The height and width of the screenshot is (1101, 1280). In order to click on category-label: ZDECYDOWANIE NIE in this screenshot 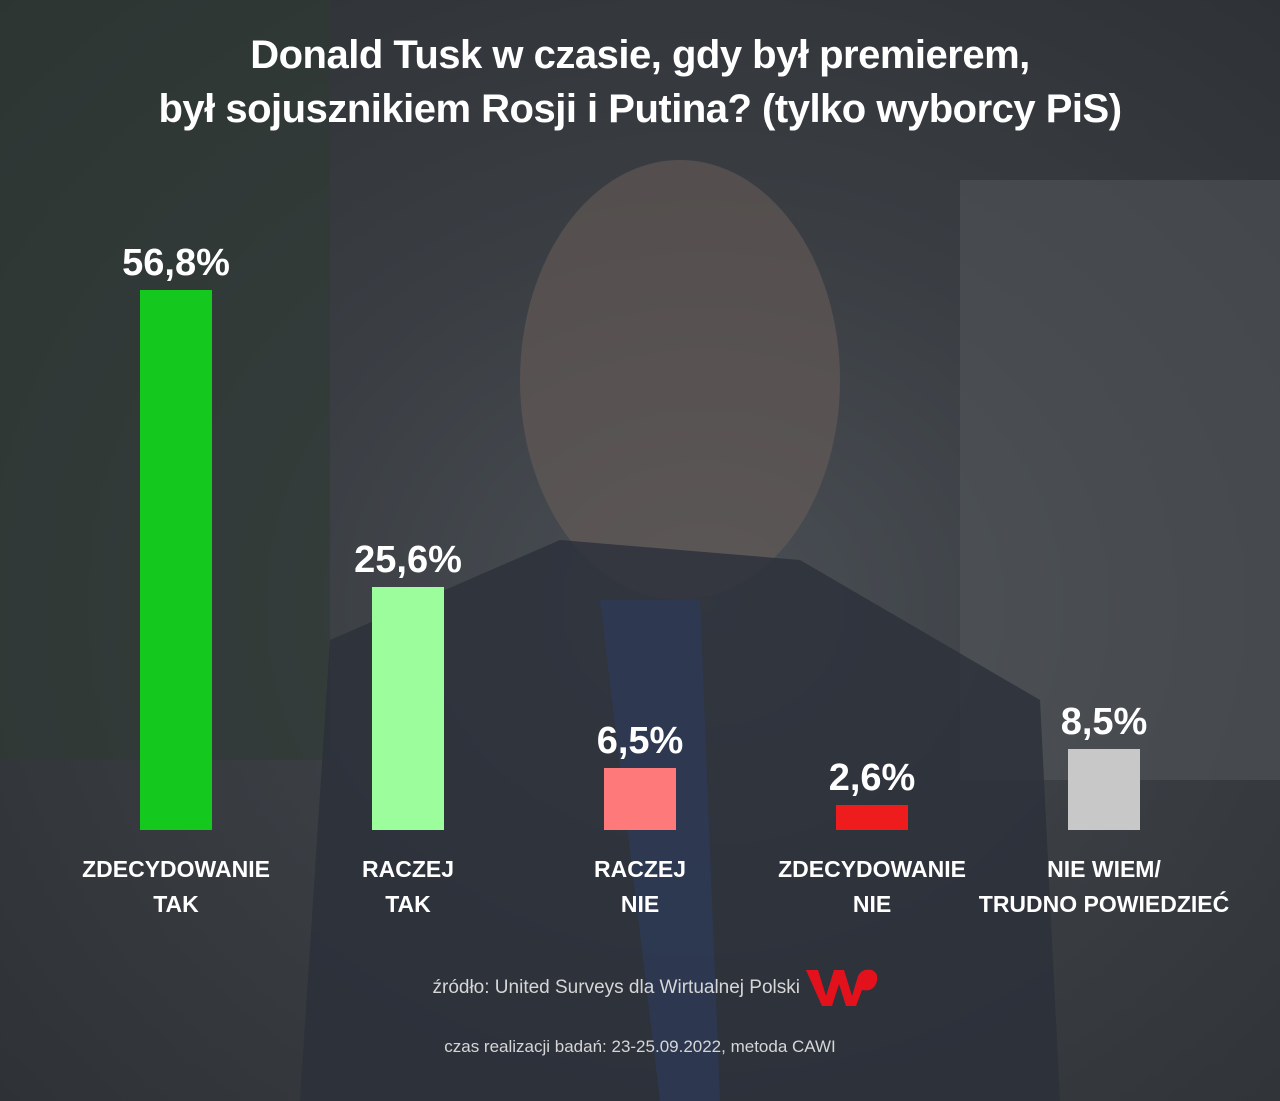, I will do `click(872, 886)`.